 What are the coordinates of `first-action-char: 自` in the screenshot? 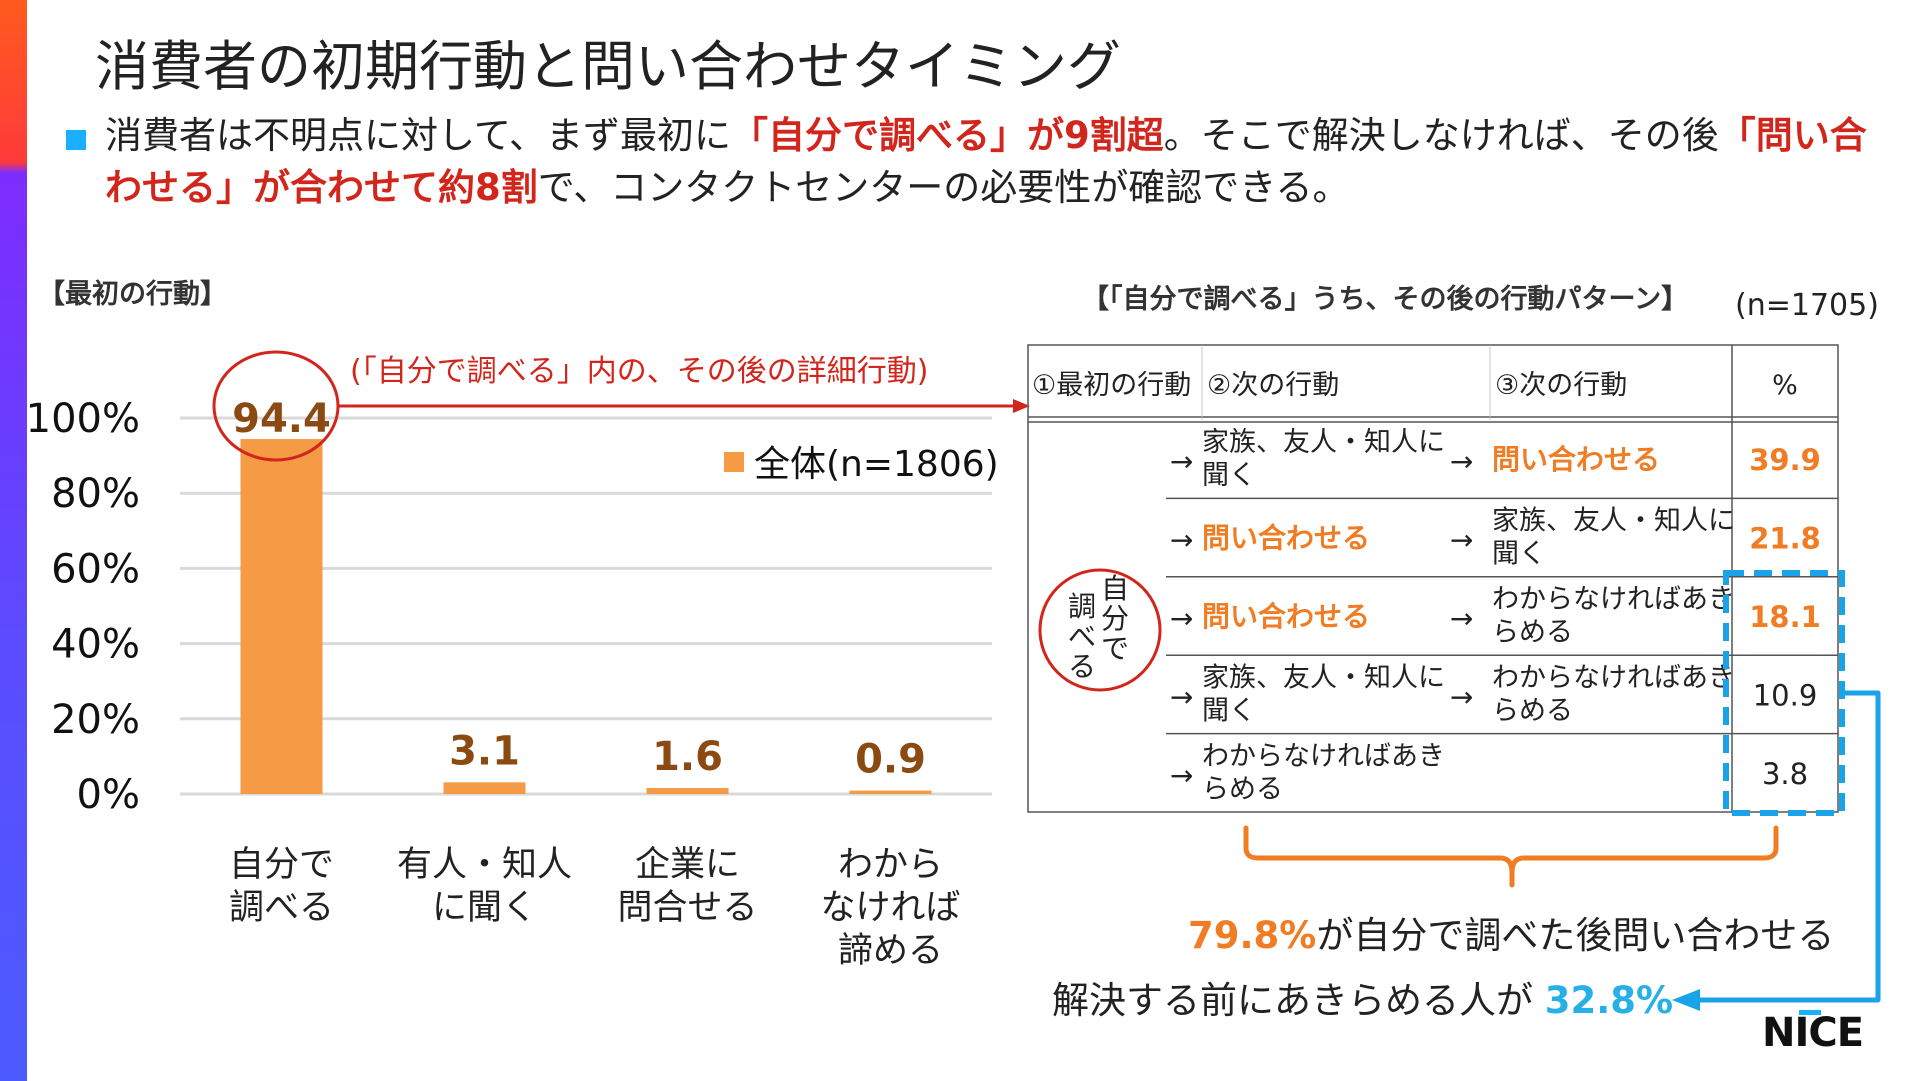 It's located at (1115, 588).